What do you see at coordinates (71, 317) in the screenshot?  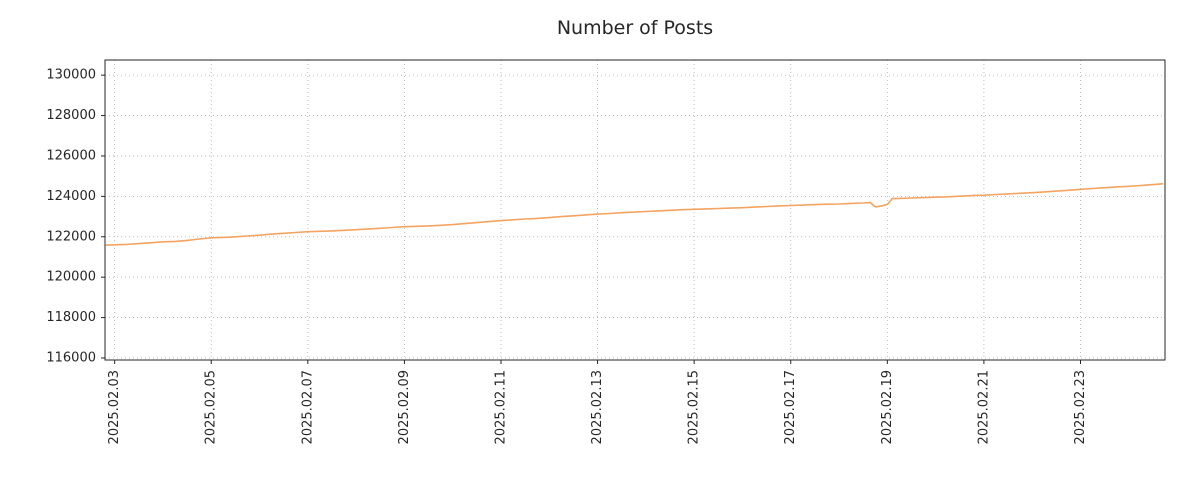 I see `y-tick-label: 118000` at bounding box center [71, 317].